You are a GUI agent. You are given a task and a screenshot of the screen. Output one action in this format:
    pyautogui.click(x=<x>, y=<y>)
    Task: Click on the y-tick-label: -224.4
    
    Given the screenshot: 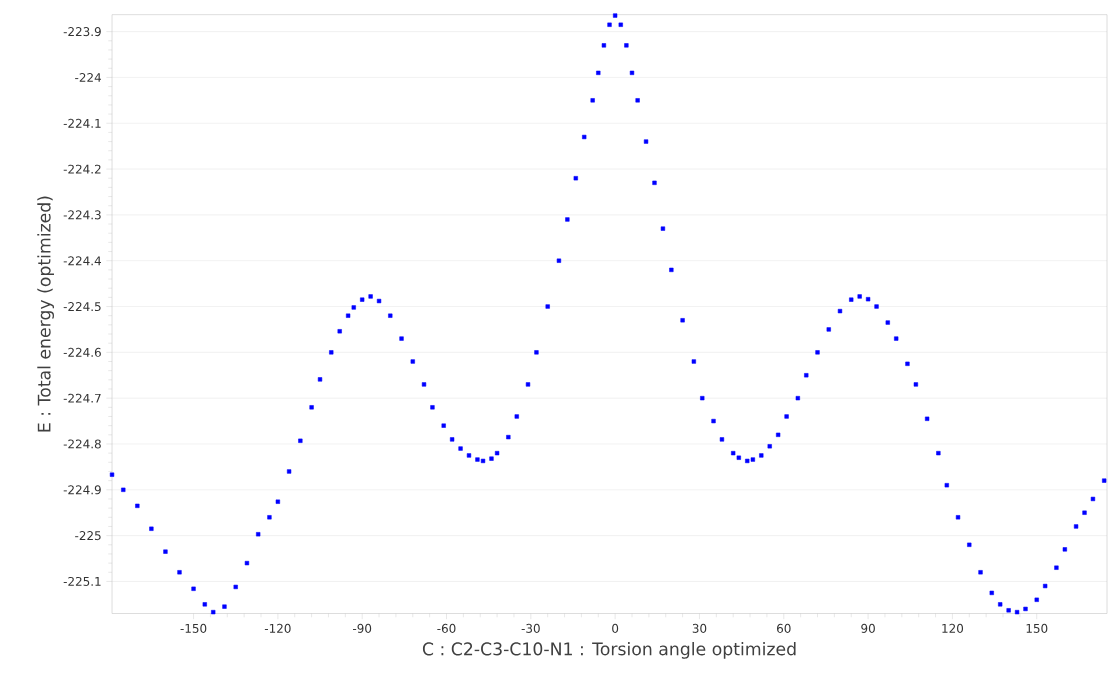 What is the action you would take?
    pyautogui.click(x=82, y=261)
    